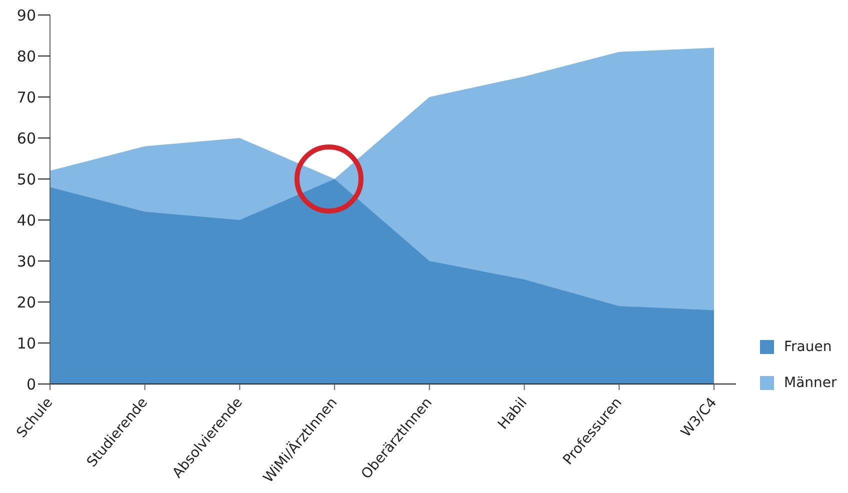 This screenshot has height=493, width=848. Describe the element at coordinates (26, 56) in the screenshot. I see `y-tick-label: 80` at that location.